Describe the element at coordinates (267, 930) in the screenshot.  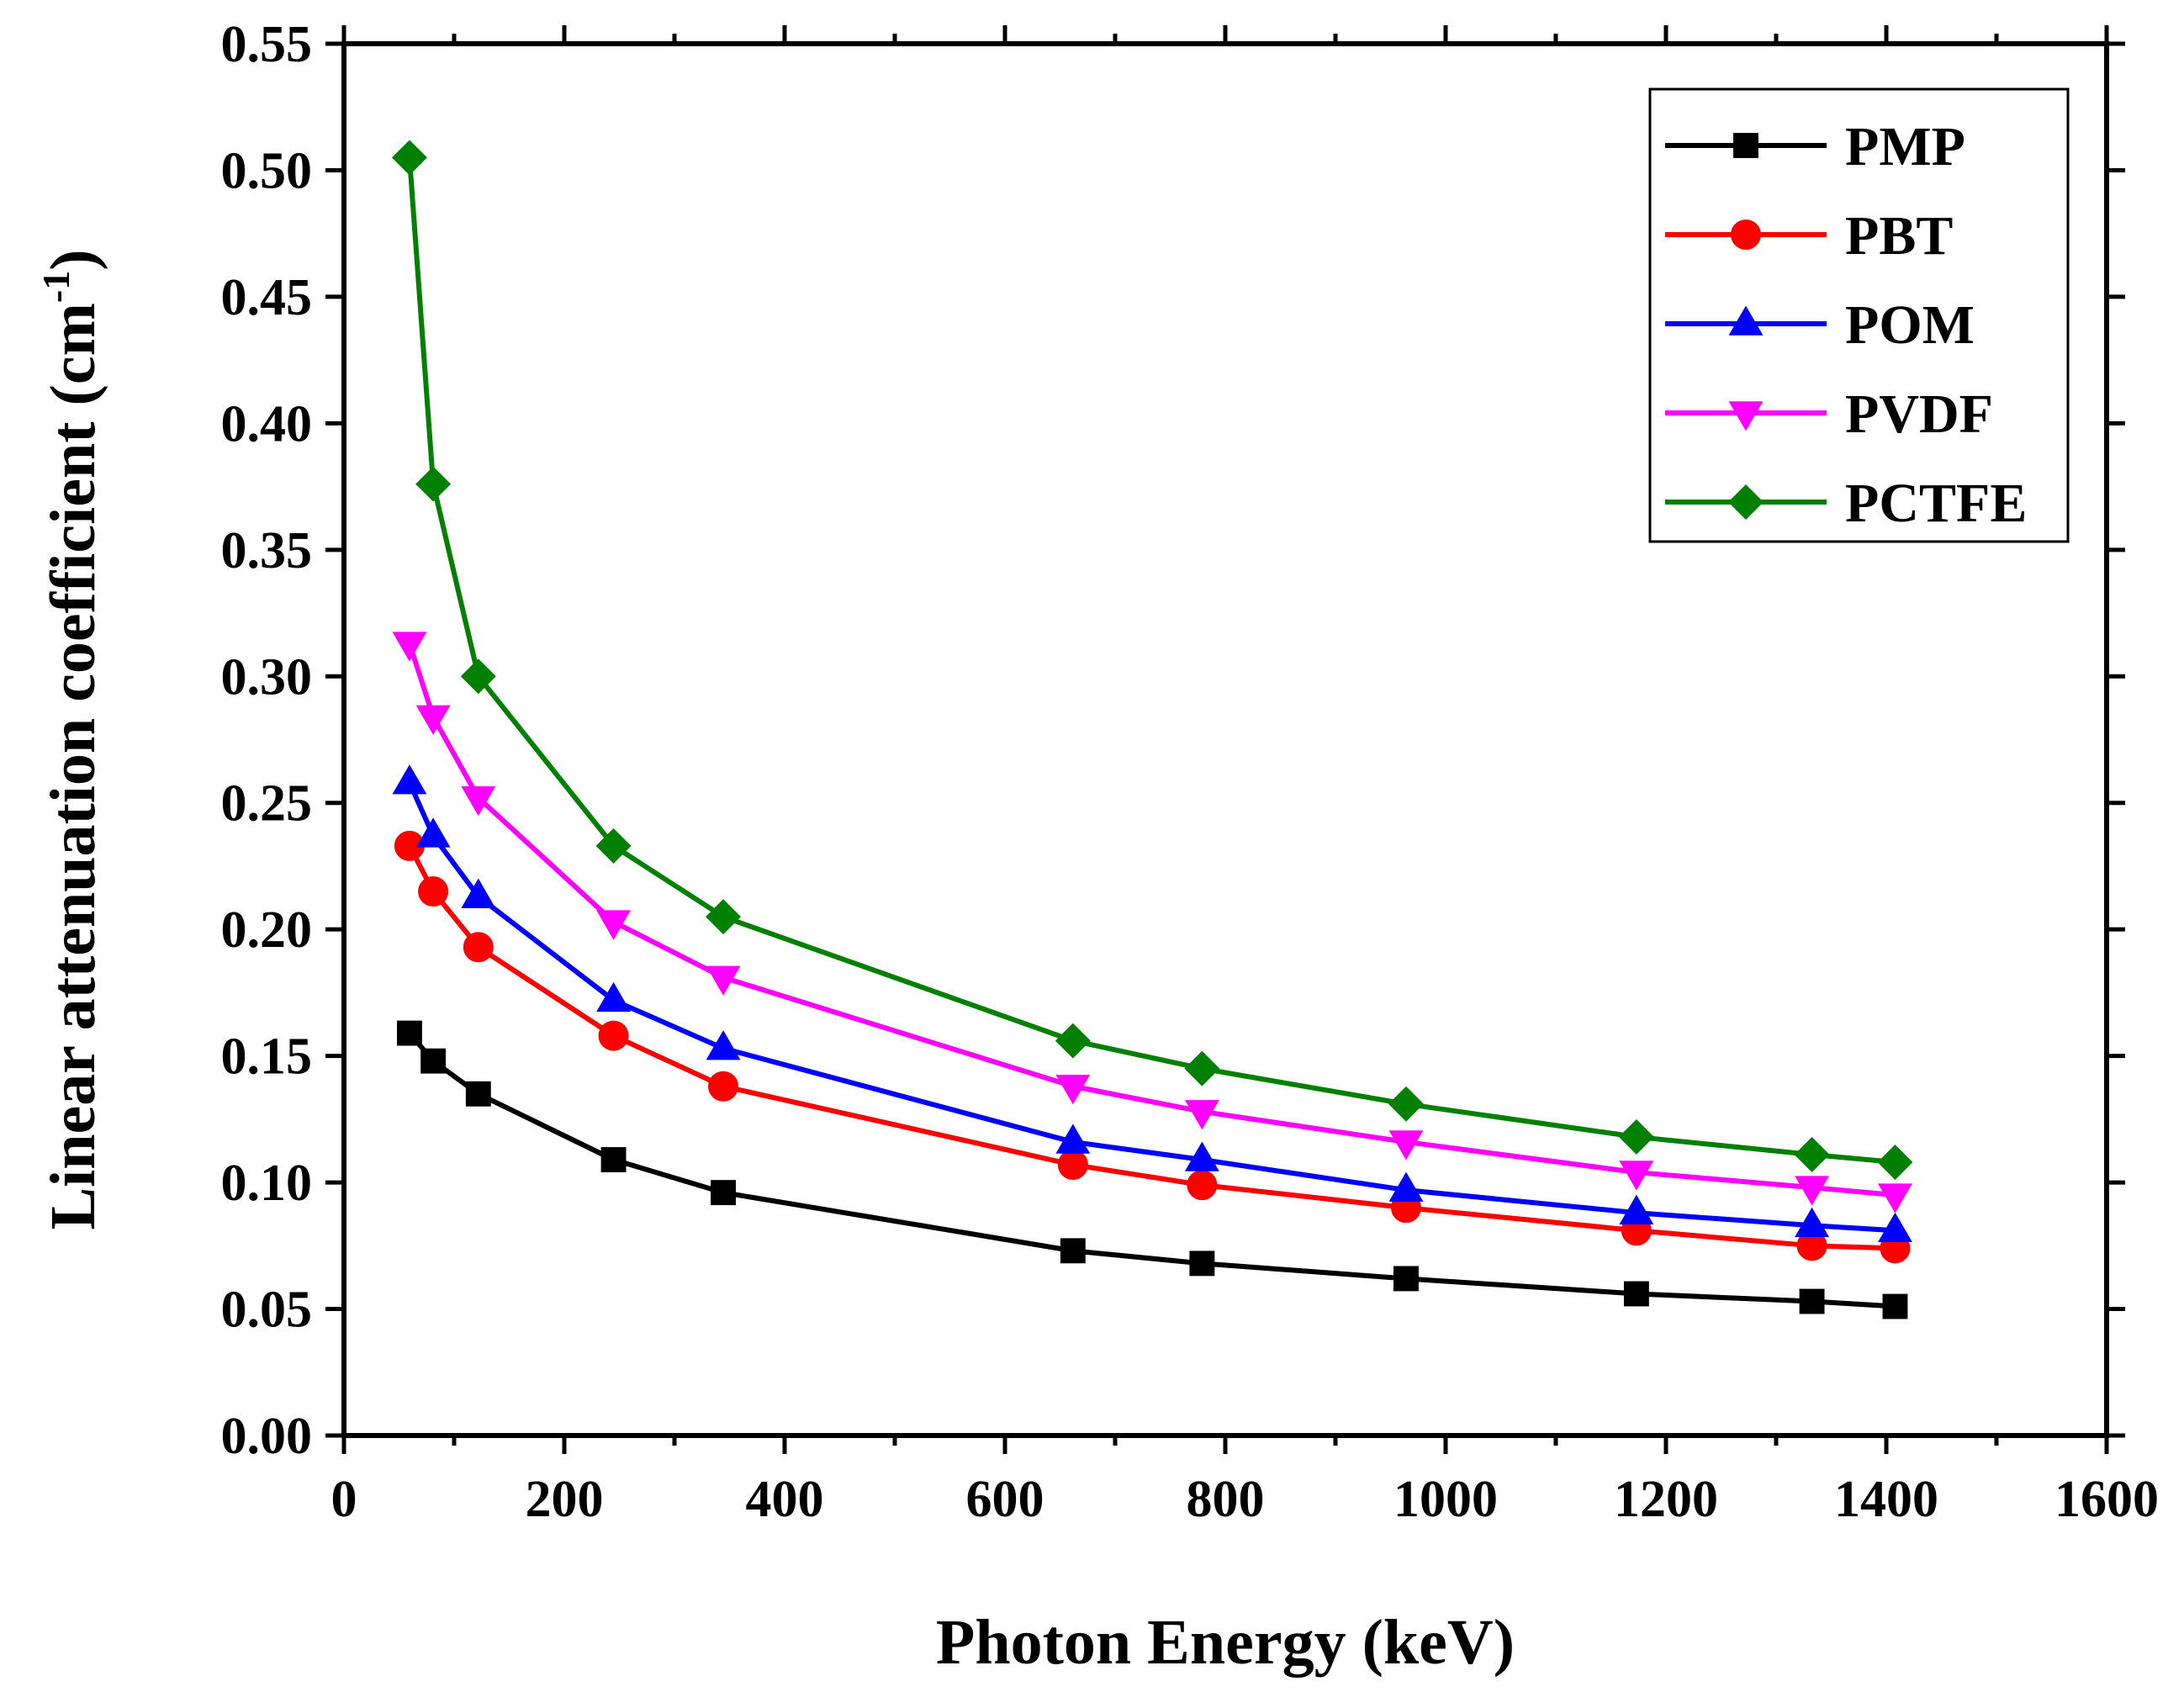
I see `y-tick-label: 0.20` at that location.